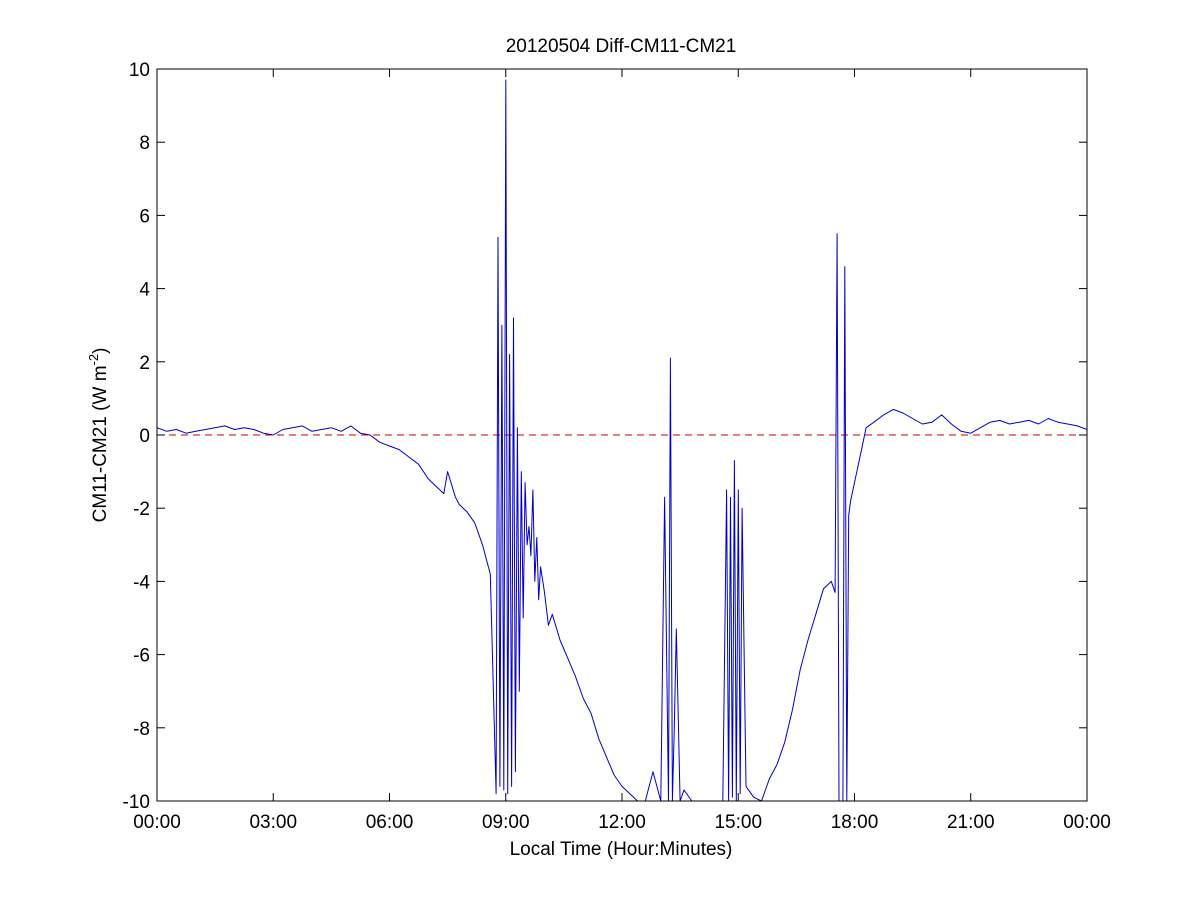 The width and height of the screenshot is (1201, 901). I want to click on x-tick-label: 06:00, so click(390, 822).